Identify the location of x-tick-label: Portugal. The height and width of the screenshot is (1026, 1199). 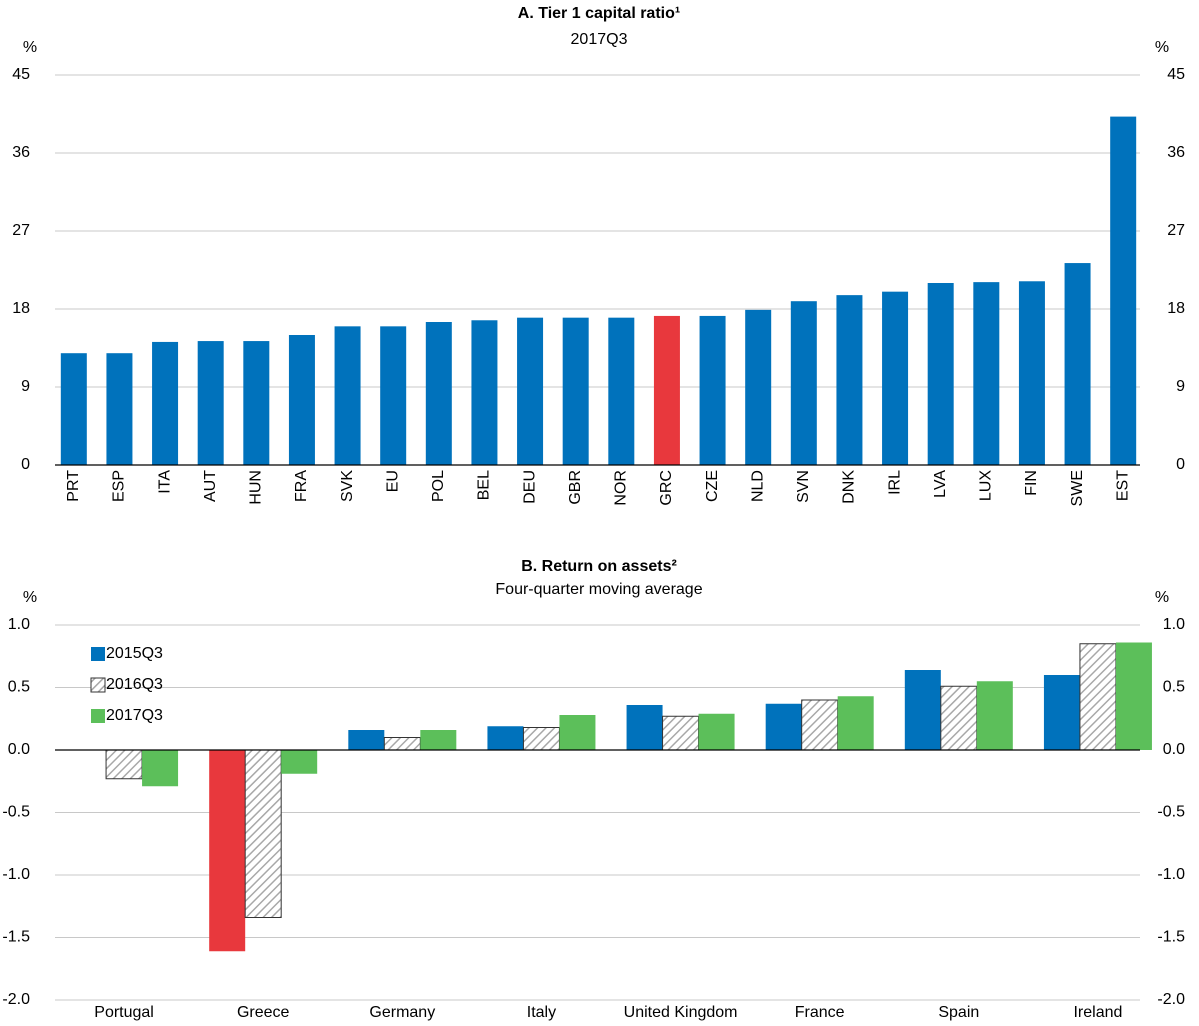
(124, 1012).